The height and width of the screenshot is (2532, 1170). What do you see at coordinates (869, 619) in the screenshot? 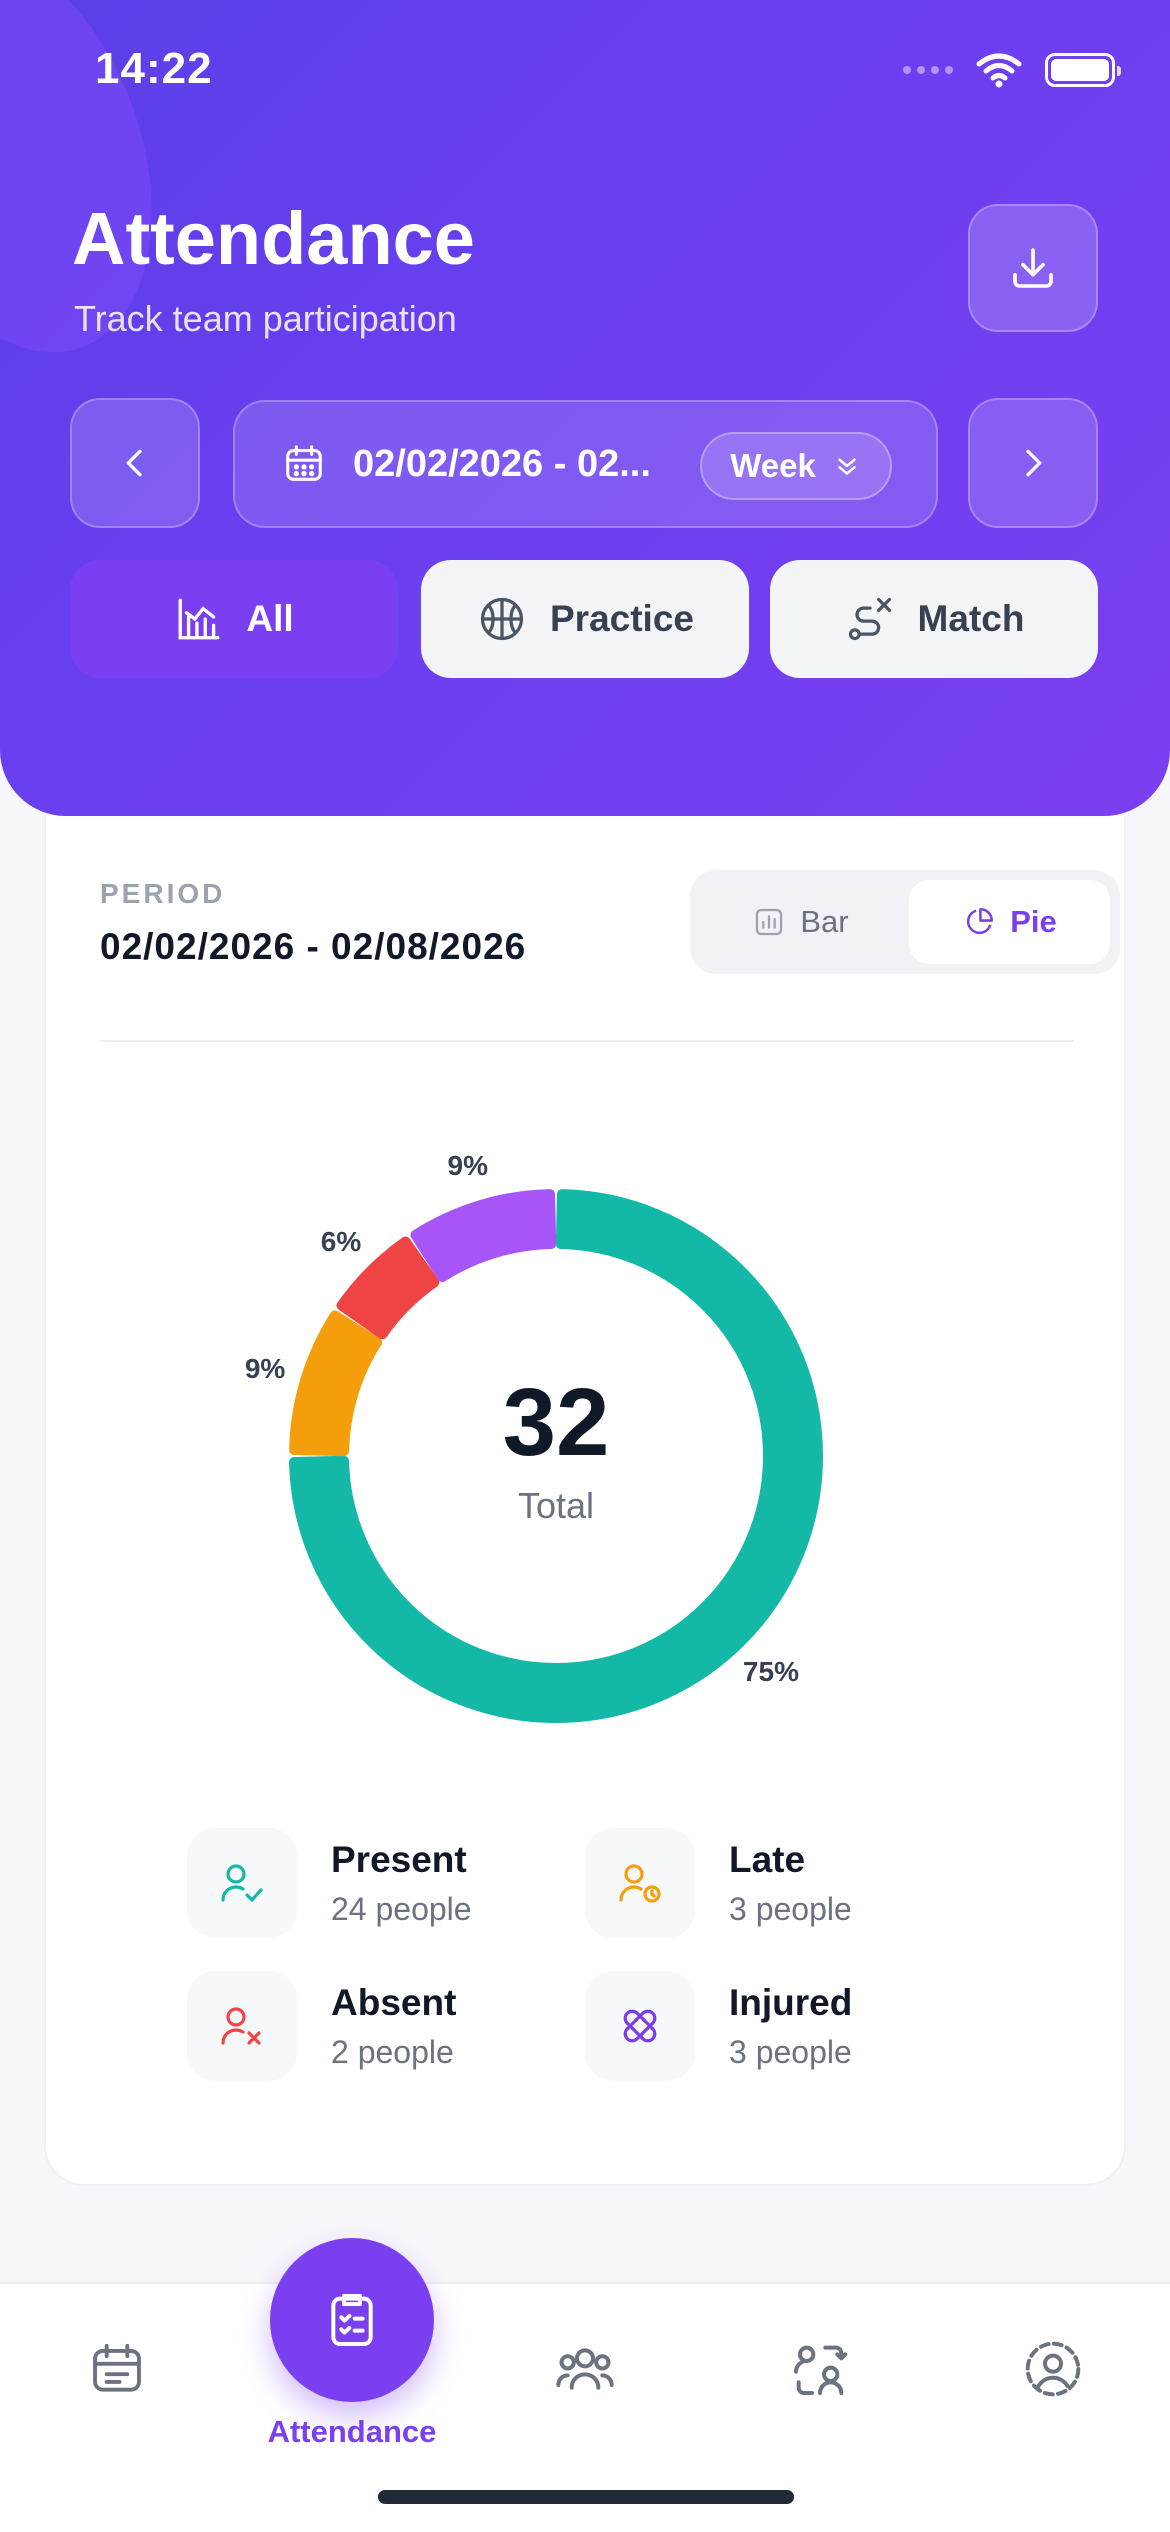
I see `route-icon` at bounding box center [869, 619].